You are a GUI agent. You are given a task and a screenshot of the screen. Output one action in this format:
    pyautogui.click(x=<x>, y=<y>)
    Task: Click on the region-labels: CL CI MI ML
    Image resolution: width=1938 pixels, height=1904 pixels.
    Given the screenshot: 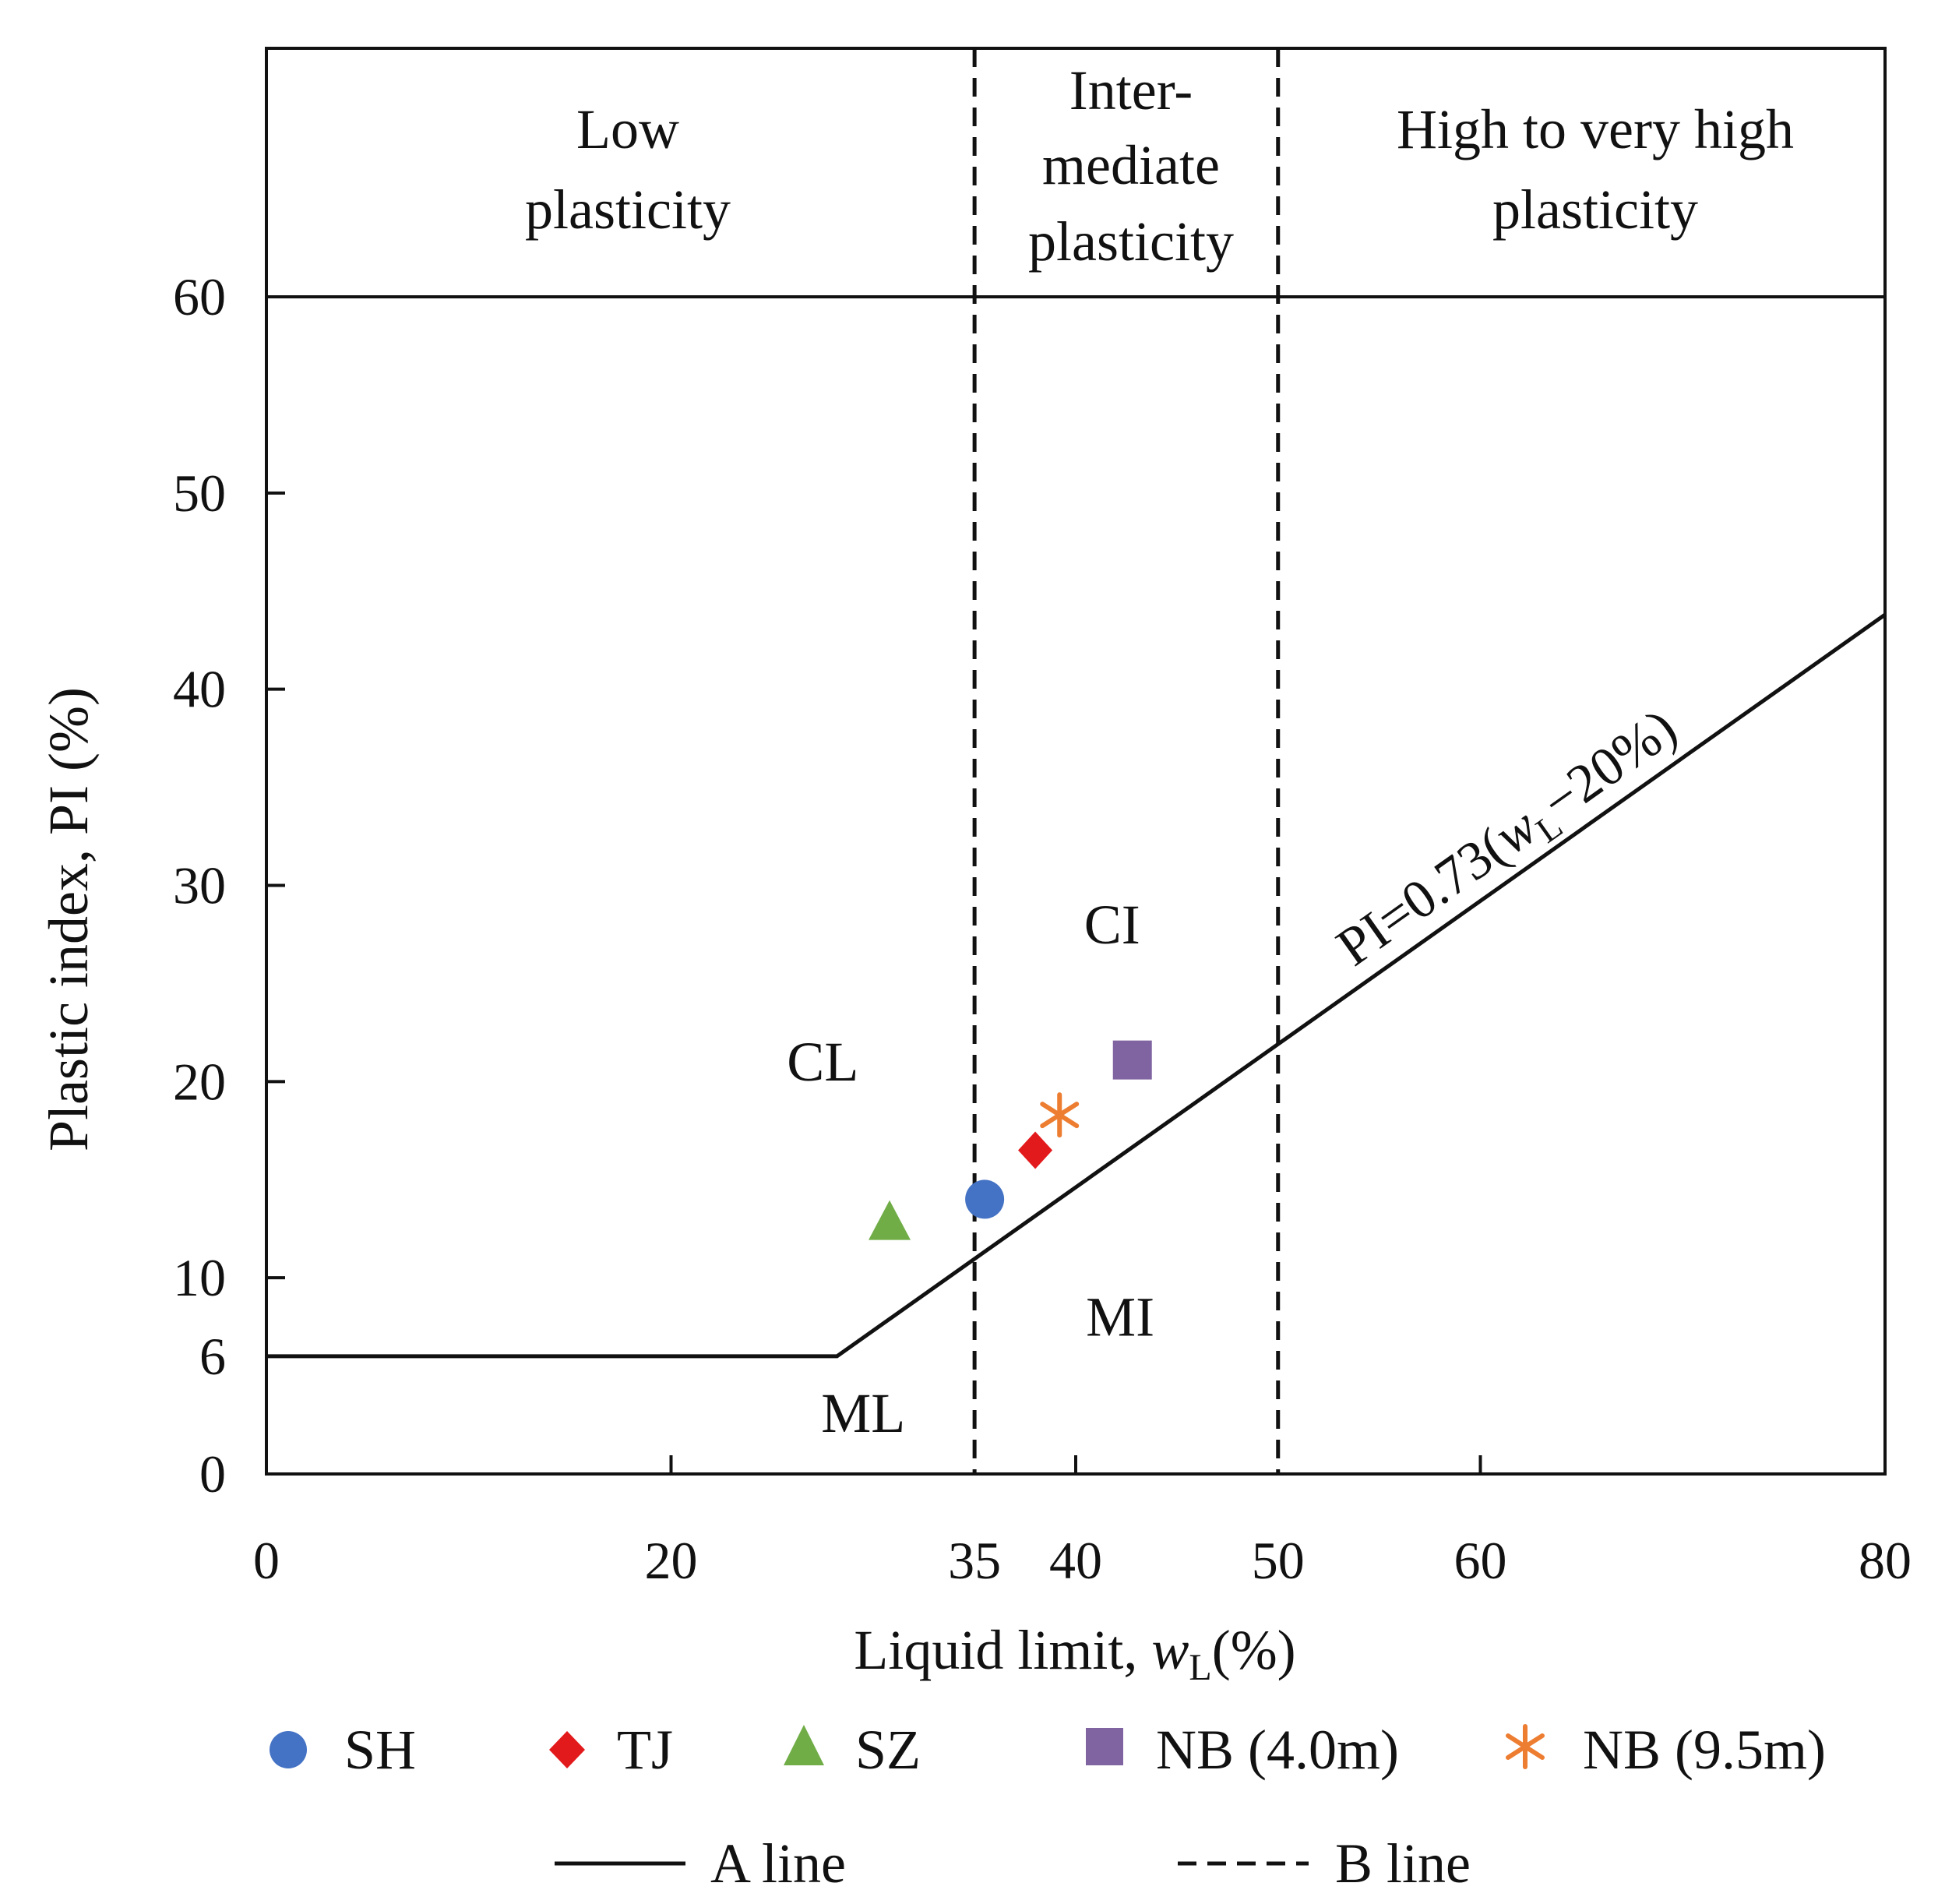 What is the action you would take?
    pyautogui.click(x=971, y=1169)
    